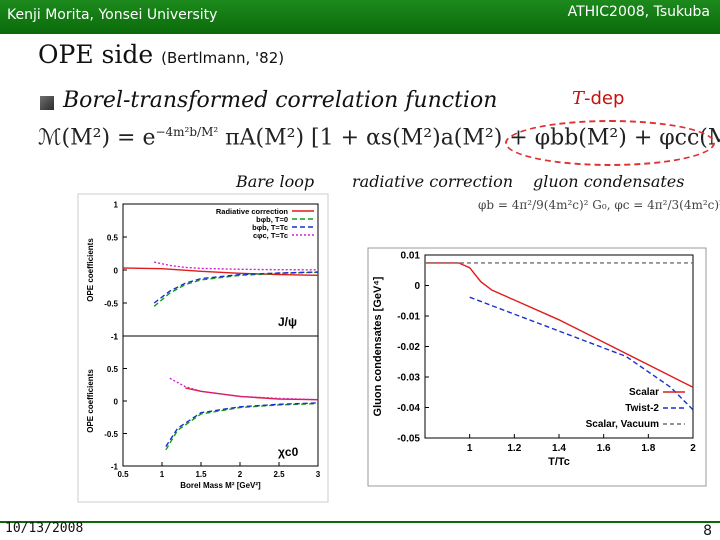 Image resolution: width=720 pixels, height=540 pixels. What do you see at coordinates (280, 100) in the screenshot?
I see `bullet-text: Borel-transformed correlation function` at bounding box center [280, 100].